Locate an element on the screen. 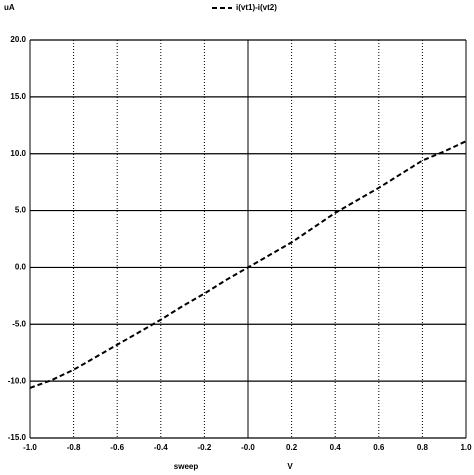 The image size is (474, 475). y-tick-label: 0.0 is located at coordinates (21, 267).